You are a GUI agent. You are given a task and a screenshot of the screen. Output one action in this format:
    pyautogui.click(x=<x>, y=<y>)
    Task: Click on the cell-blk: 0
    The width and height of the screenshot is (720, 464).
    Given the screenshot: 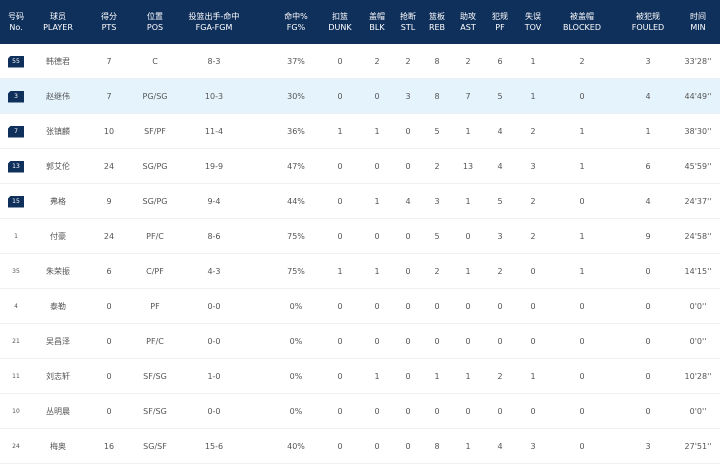 What is the action you would take?
    pyautogui.click(x=377, y=166)
    